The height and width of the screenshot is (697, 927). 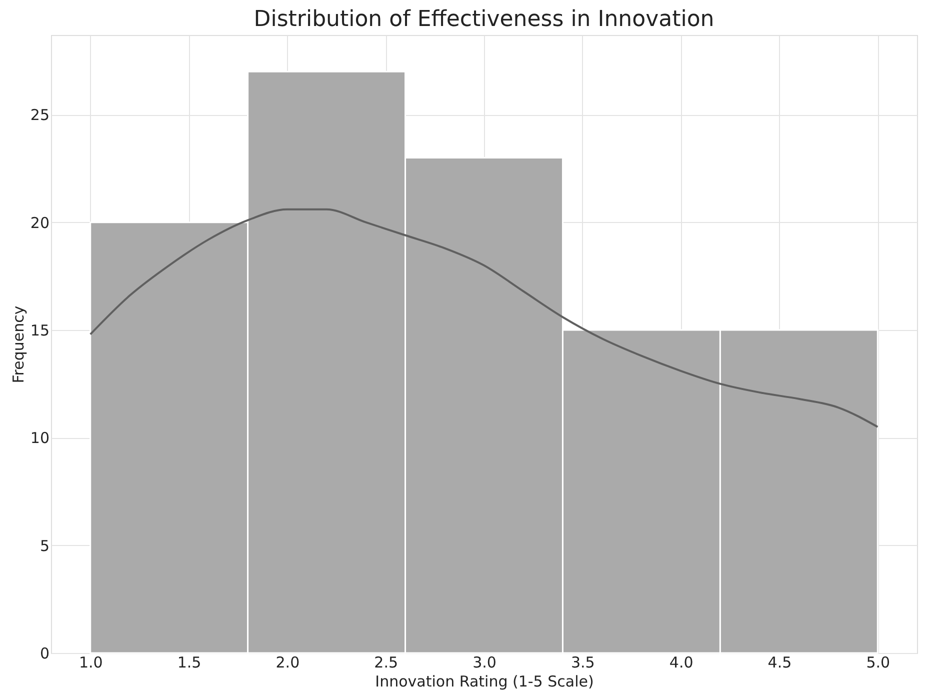 What do you see at coordinates (45, 545) in the screenshot?
I see `y-tick-label: 5` at bounding box center [45, 545].